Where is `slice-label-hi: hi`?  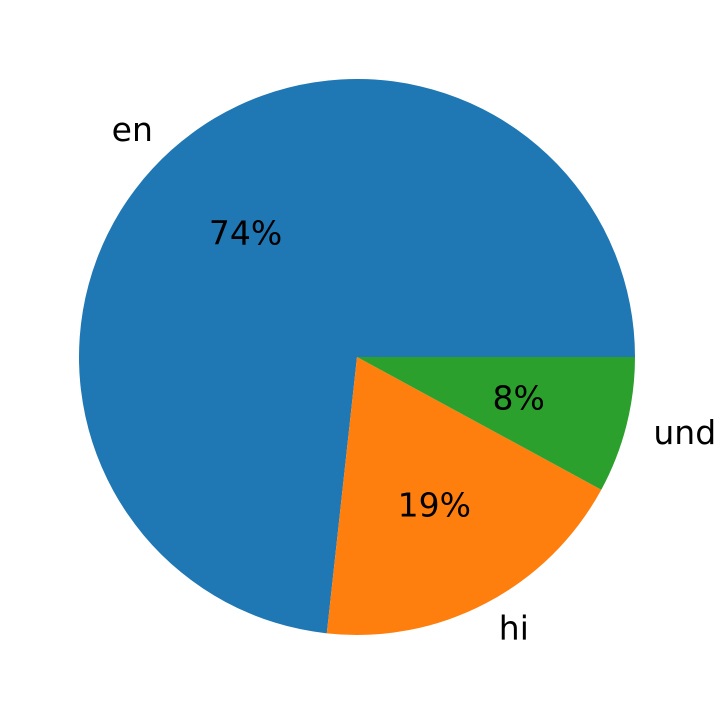 slice-label-hi: hi is located at coordinates (514, 627).